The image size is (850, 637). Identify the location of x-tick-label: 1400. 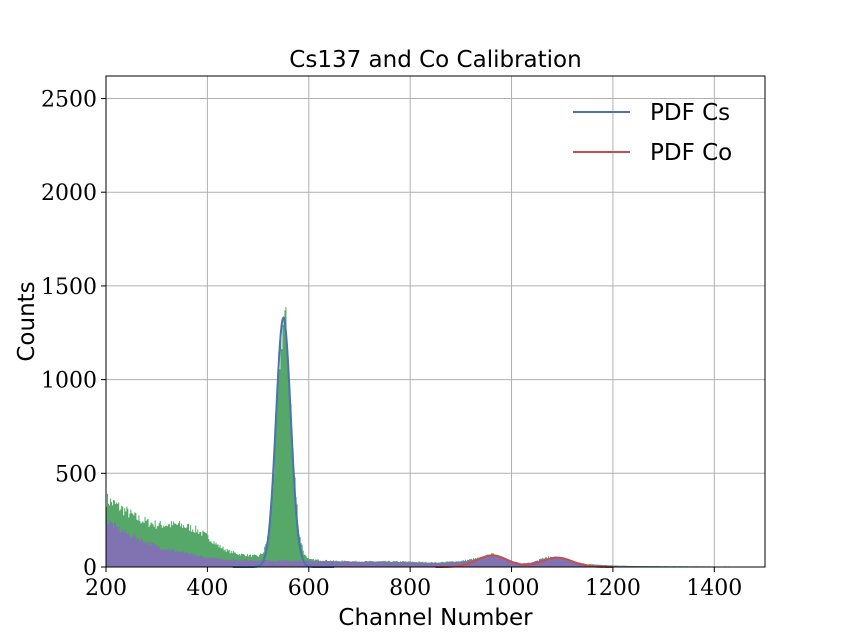
(714, 588).